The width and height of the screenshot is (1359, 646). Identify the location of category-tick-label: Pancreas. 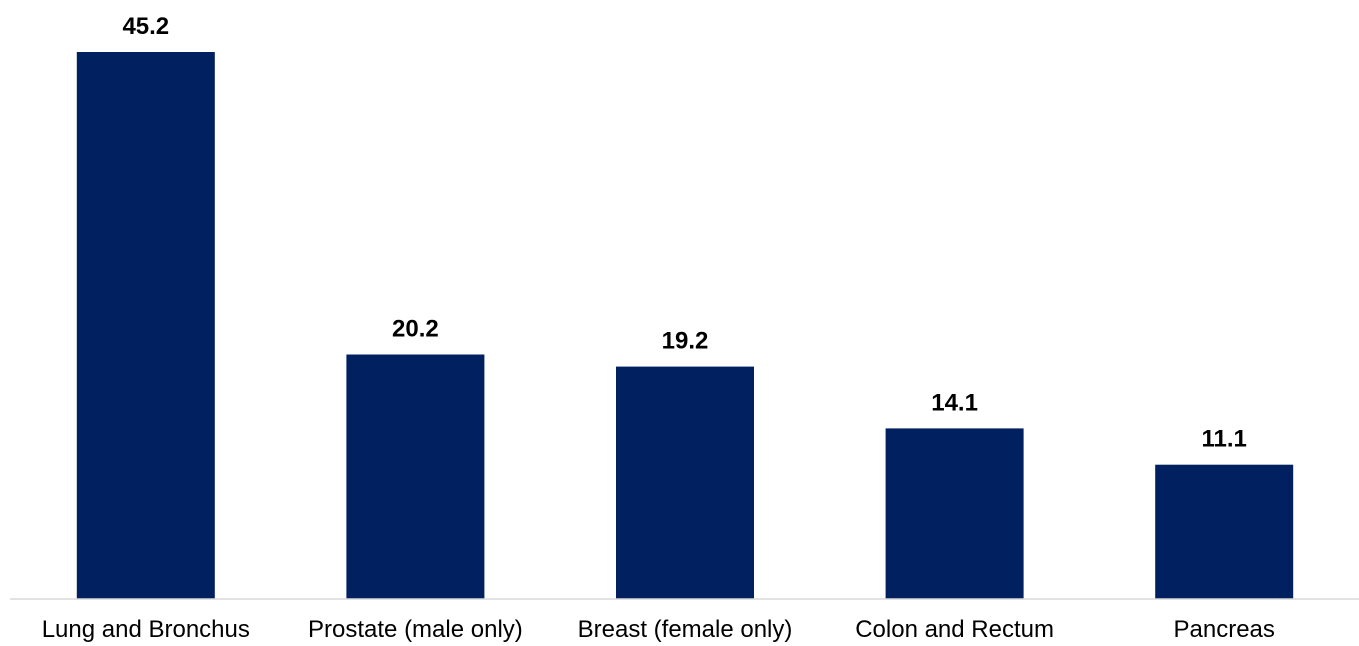
(1224, 629).